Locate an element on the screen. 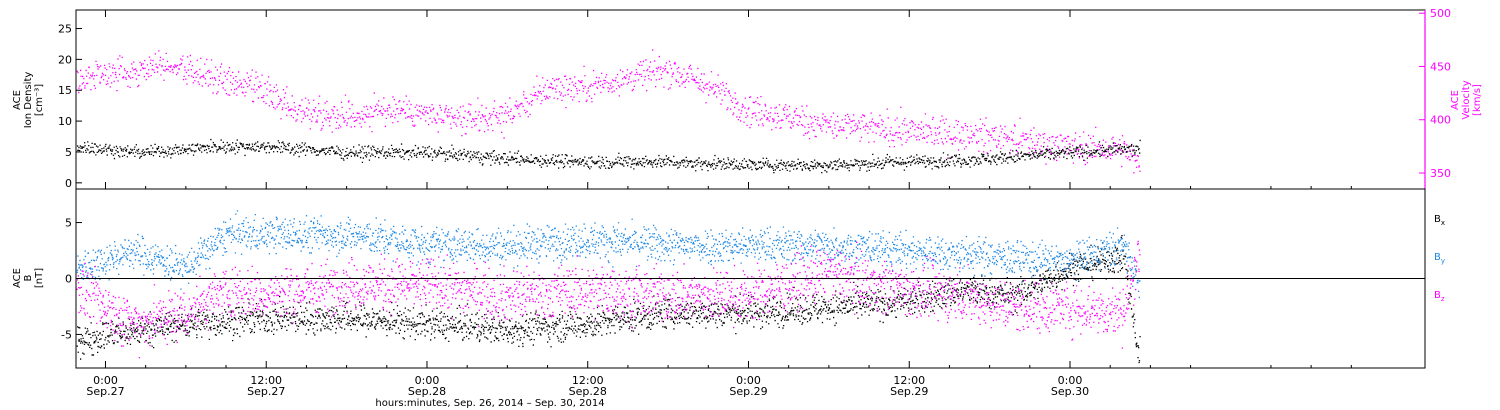  velocity-axis-title-line: Velocity is located at coordinates (1466, 99).